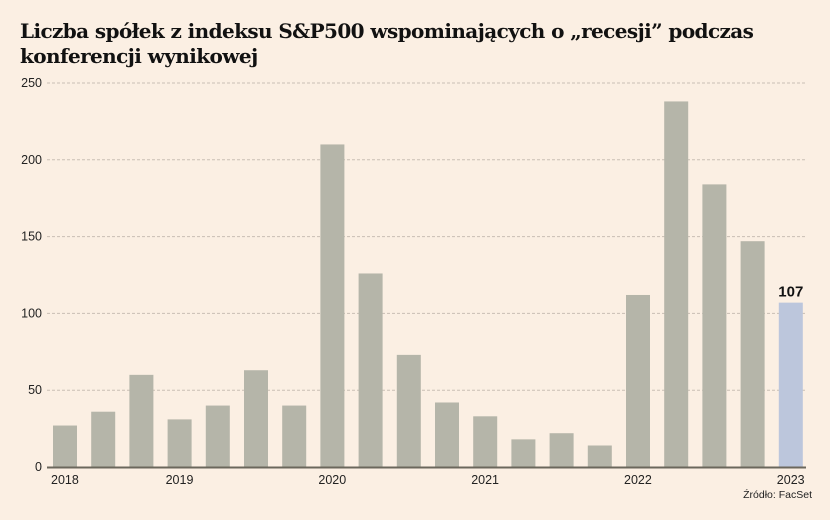 Image resolution: width=830 pixels, height=520 pixels. Describe the element at coordinates (31, 313) in the screenshot. I see `y-tick-label: 100` at that location.